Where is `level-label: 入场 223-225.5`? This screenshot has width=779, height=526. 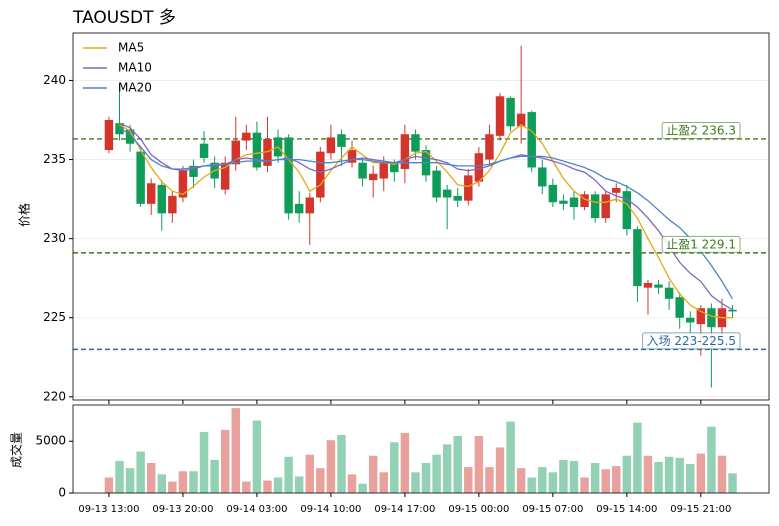
level-label: 入场 223-225.5 is located at coordinates (691, 341).